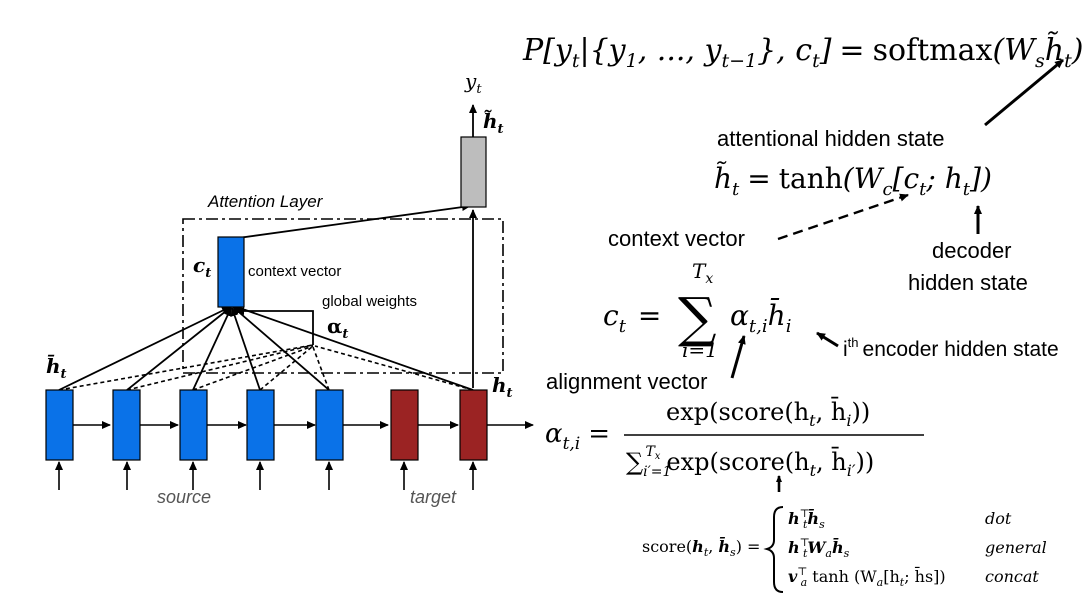  Describe the element at coordinates (1012, 576) in the screenshot. I see `score-name-concat: concat` at that location.